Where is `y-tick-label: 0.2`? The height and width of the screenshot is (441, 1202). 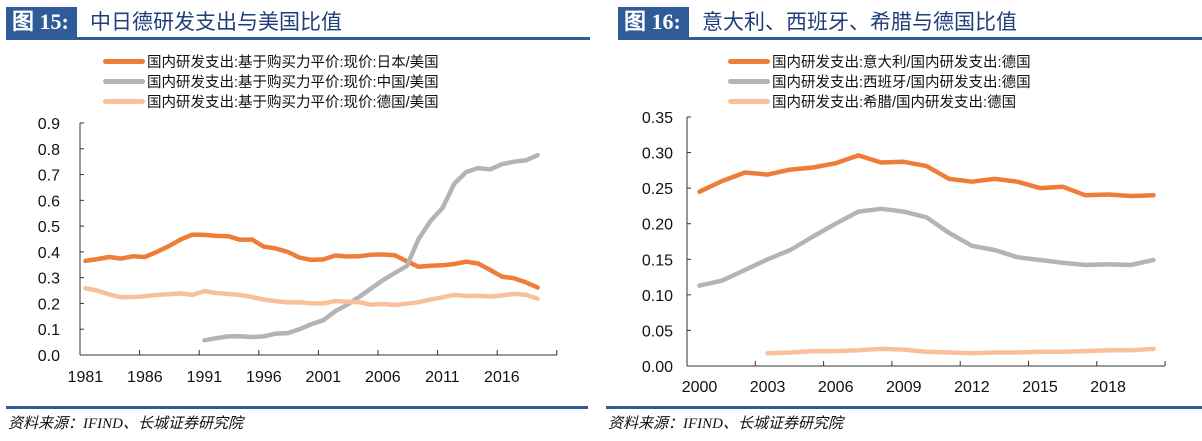
y-tick-label: 0.2 is located at coordinates (49, 304).